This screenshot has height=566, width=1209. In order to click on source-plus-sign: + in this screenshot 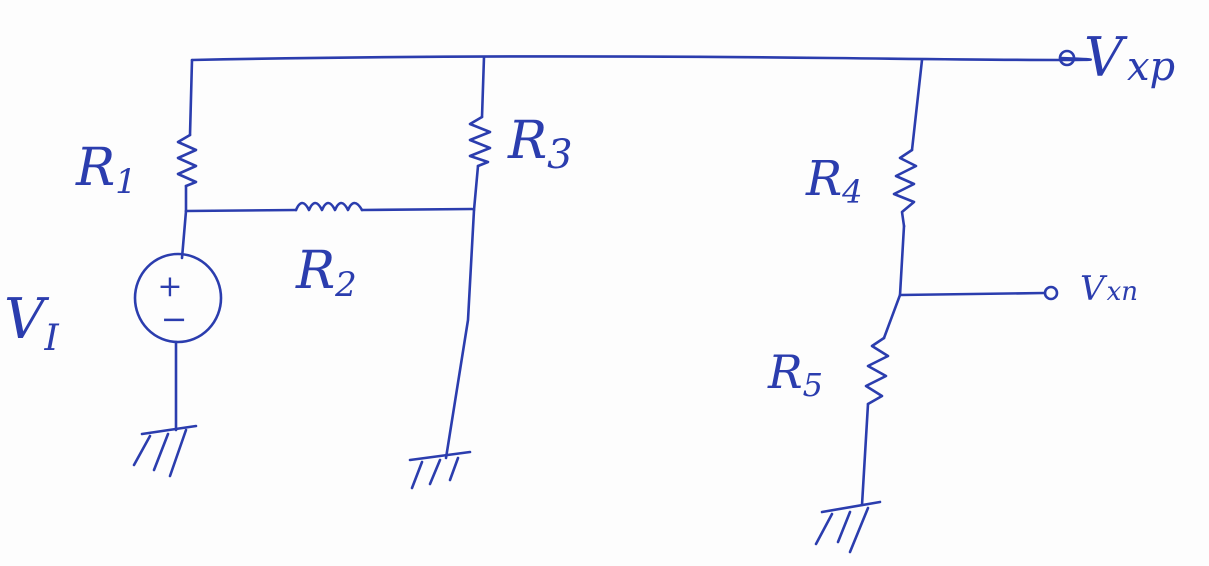, I will do `click(169, 286)`.